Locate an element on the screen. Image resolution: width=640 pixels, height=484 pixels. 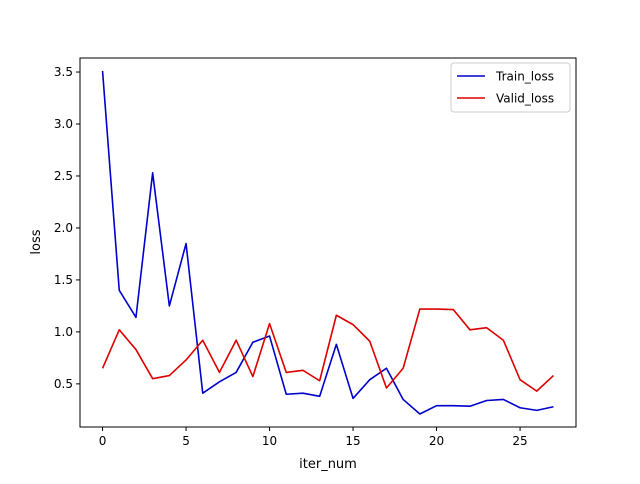
legend-label: Valid_loss is located at coordinates (525, 99).